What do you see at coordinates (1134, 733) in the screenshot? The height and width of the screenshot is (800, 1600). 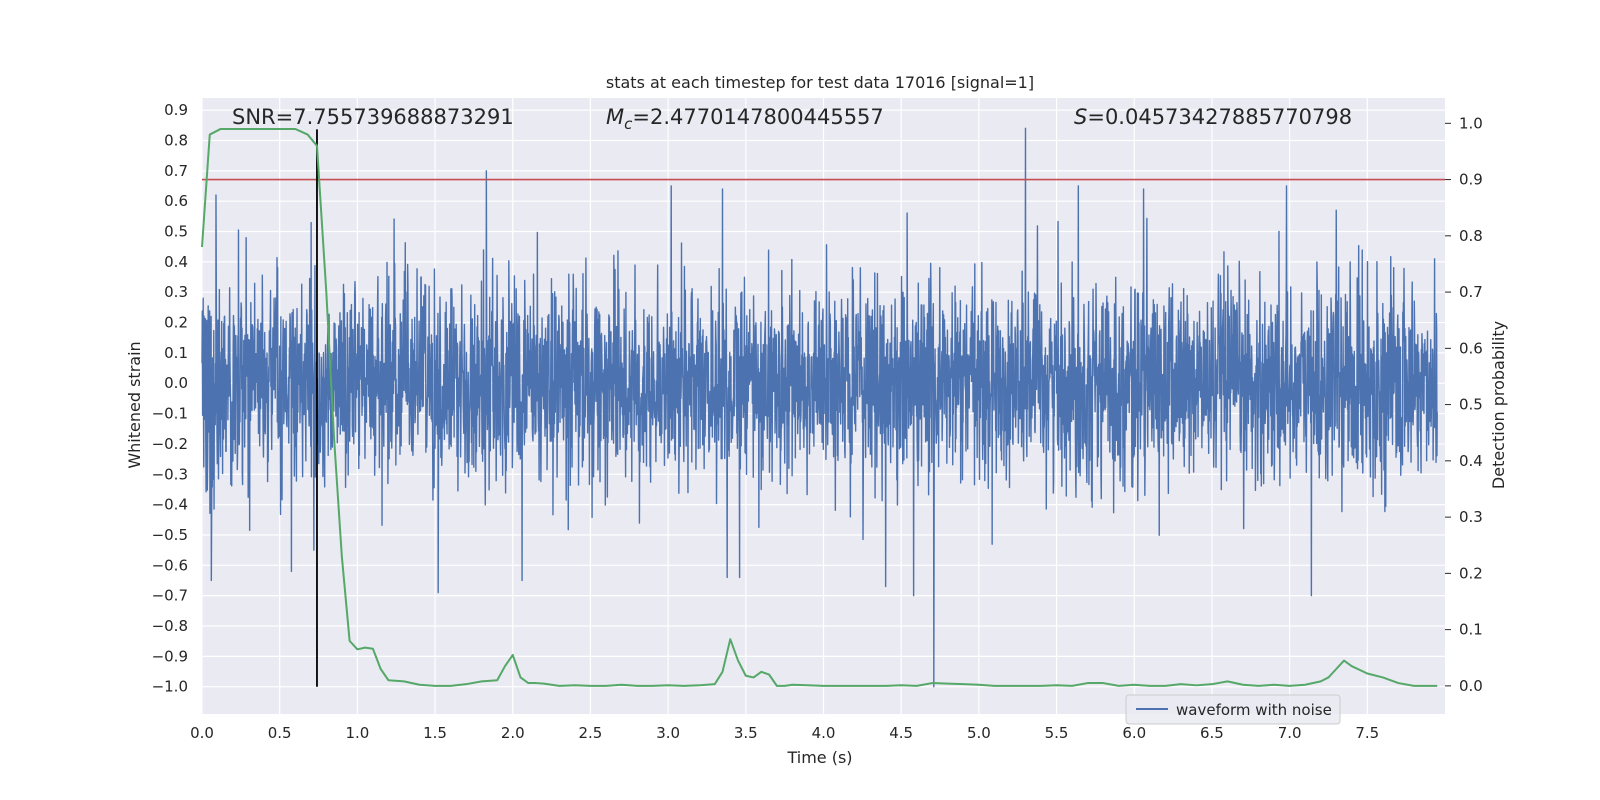 I see `x-tick-label-12: 6.0` at bounding box center [1134, 733].